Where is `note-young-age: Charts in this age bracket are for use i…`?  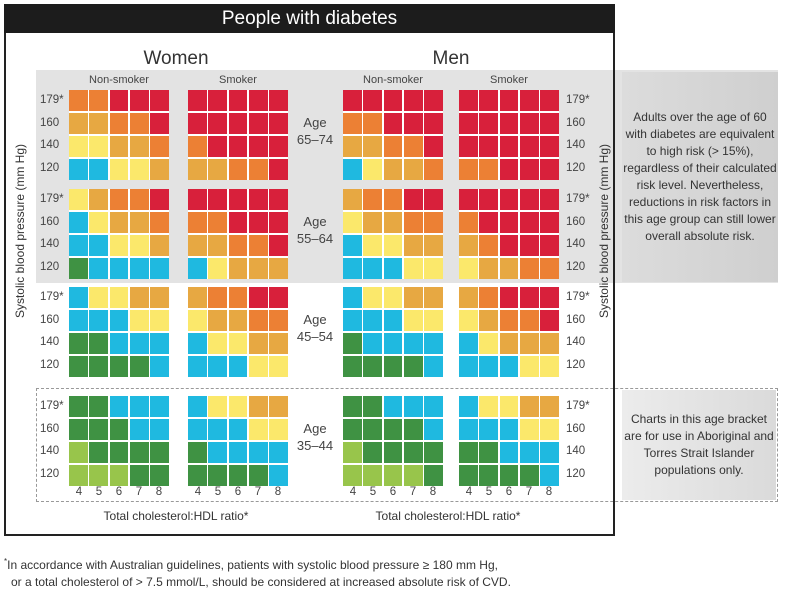
note-young-age: Charts in this age bracket are for use i… is located at coordinates (699, 445).